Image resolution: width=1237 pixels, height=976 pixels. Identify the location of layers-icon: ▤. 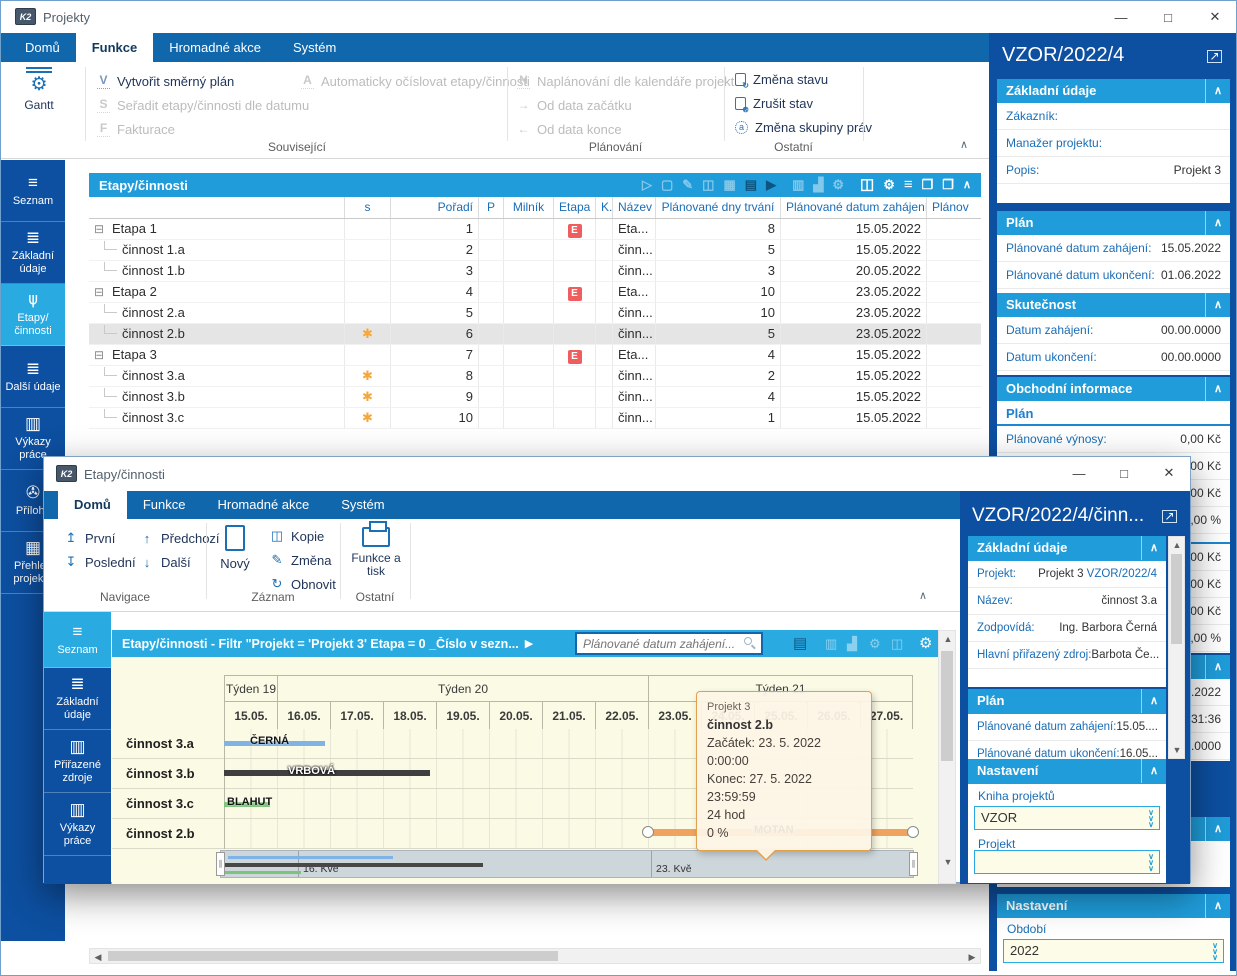
(800, 643).